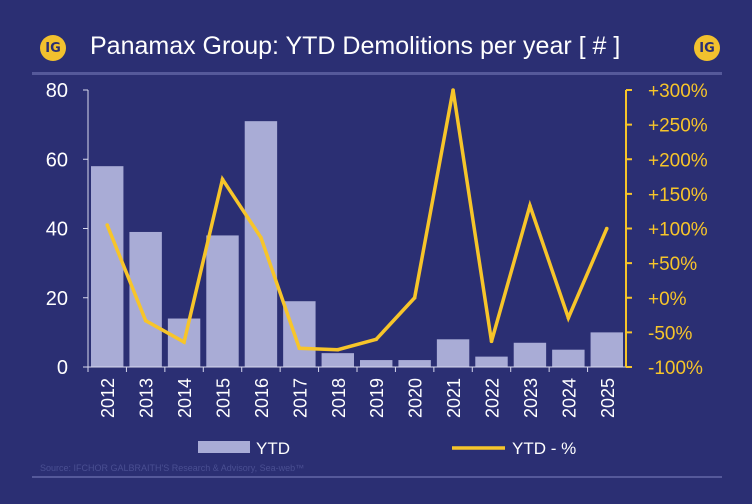 The width and height of the screenshot is (752, 504). What do you see at coordinates (261, 244) in the screenshot?
I see `bar-2016` at bounding box center [261, 244].